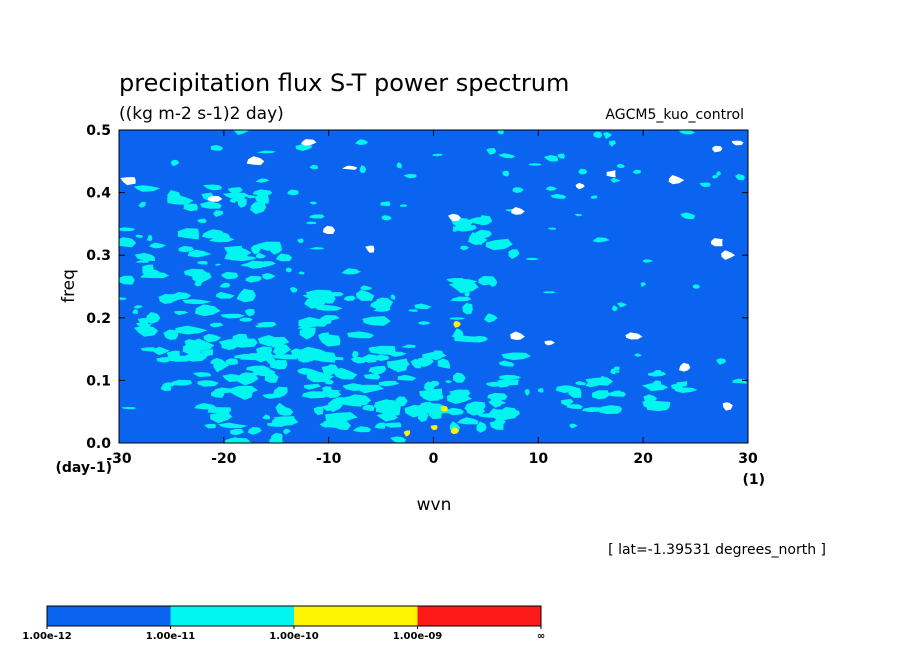 The height and width of the screenshot is (654, 904). Describe the element at coordinates (69, 286) in the screenshot. I see `y-axis-label: freq` at that location.